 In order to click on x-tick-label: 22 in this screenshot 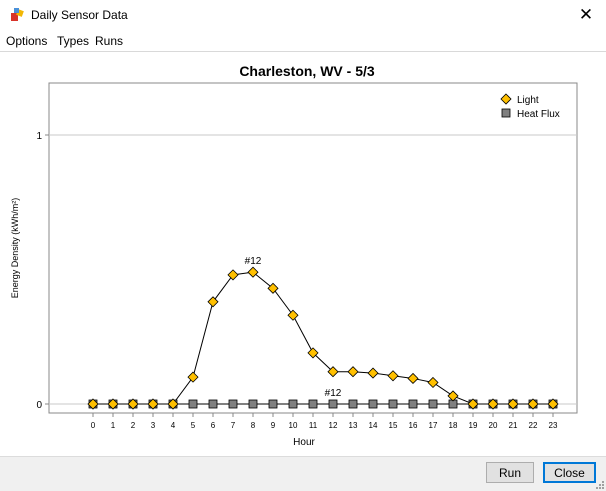, I will do `click(533, 425)`.